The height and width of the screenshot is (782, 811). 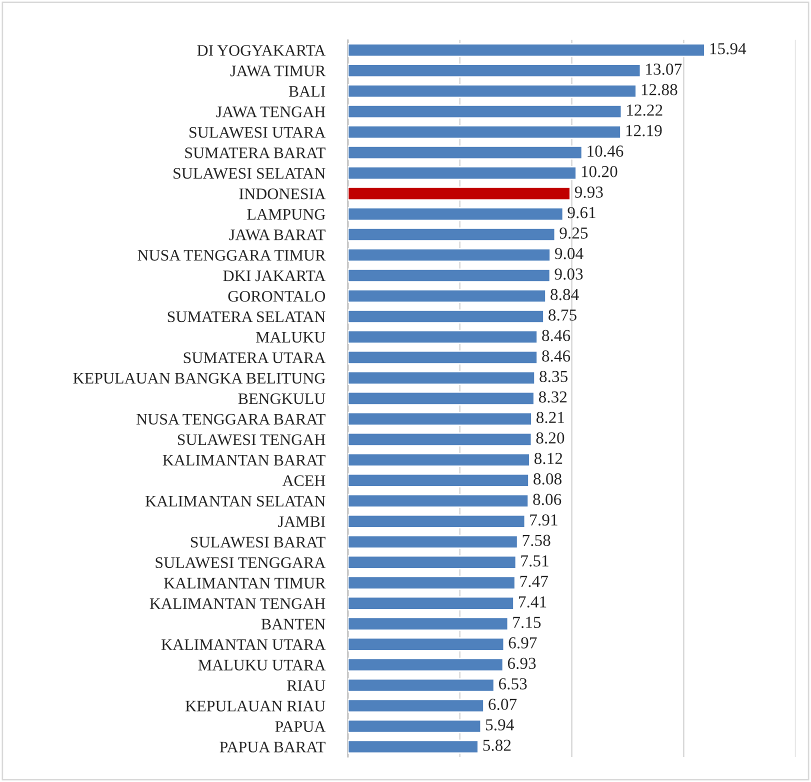 What do you see at coordinates (606, 151) in the screenshot?
I see `data-label: 10.46` at bounding box center [606, 151].